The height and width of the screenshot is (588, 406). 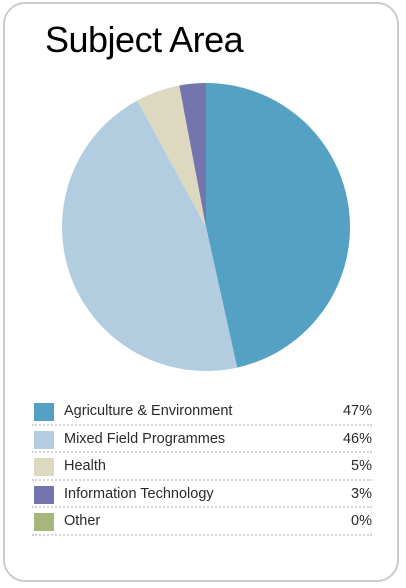 I want to click on legend-item: Health 5%, so click(x=202, y=467).